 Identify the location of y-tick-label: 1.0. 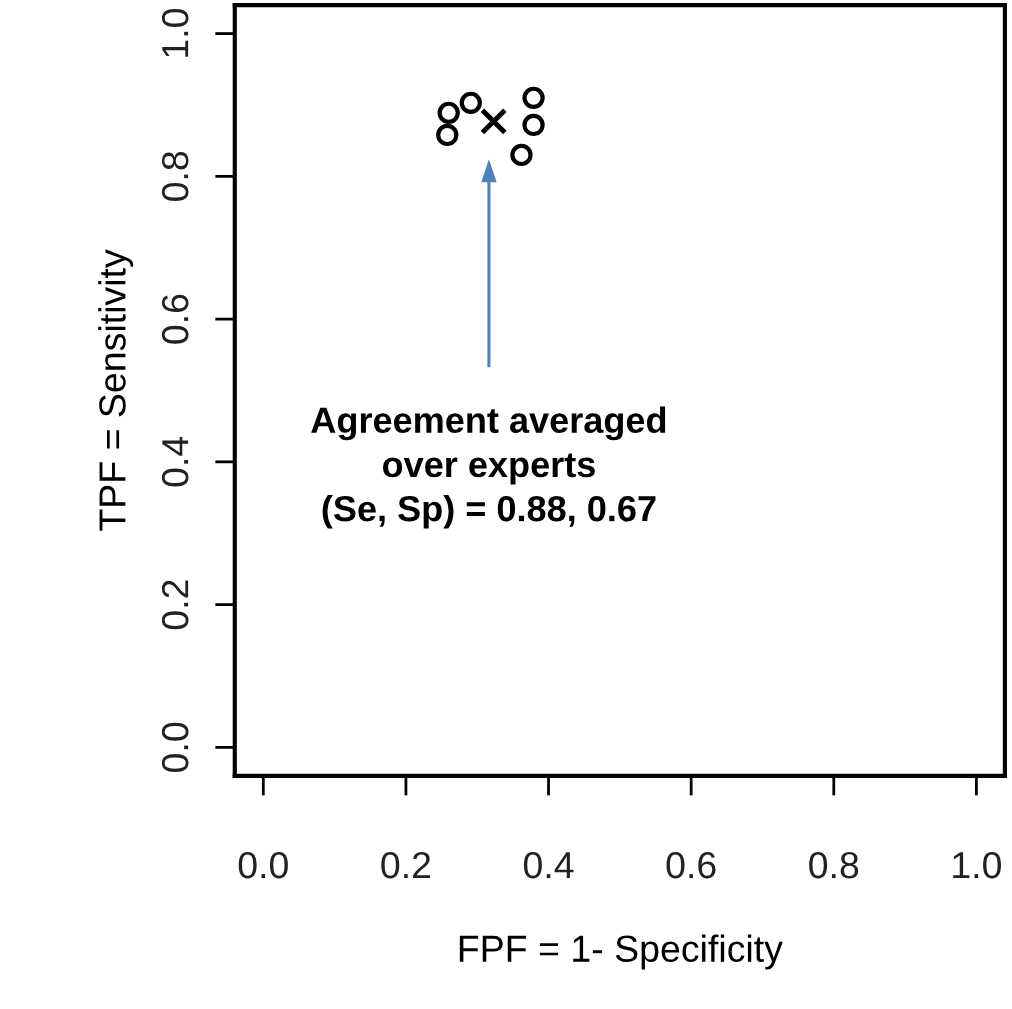
(175, 33).